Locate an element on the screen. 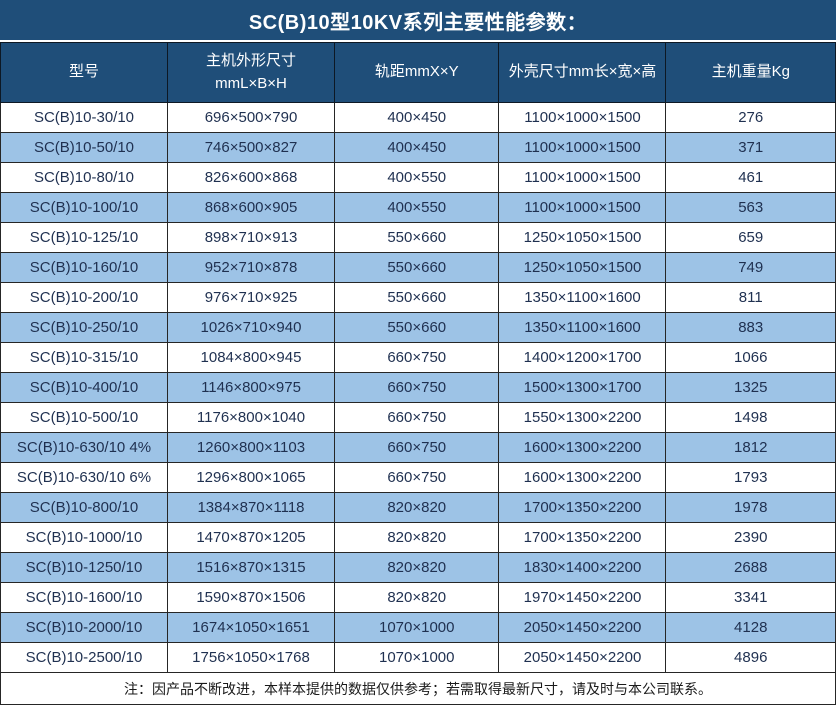 The width and height of the screenshot is (836, 705). table-cell: 1084×800×945 is located at coordinates (251, 357).